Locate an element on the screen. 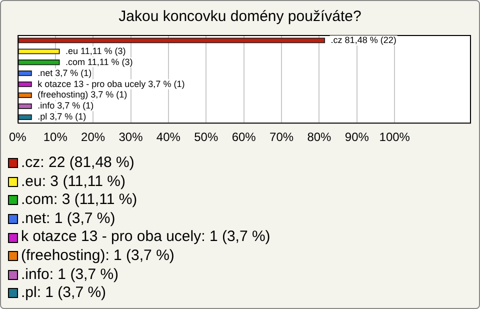 The image size is (480, 309). x-tick-label: 70% is located at coordinates (282, 137).